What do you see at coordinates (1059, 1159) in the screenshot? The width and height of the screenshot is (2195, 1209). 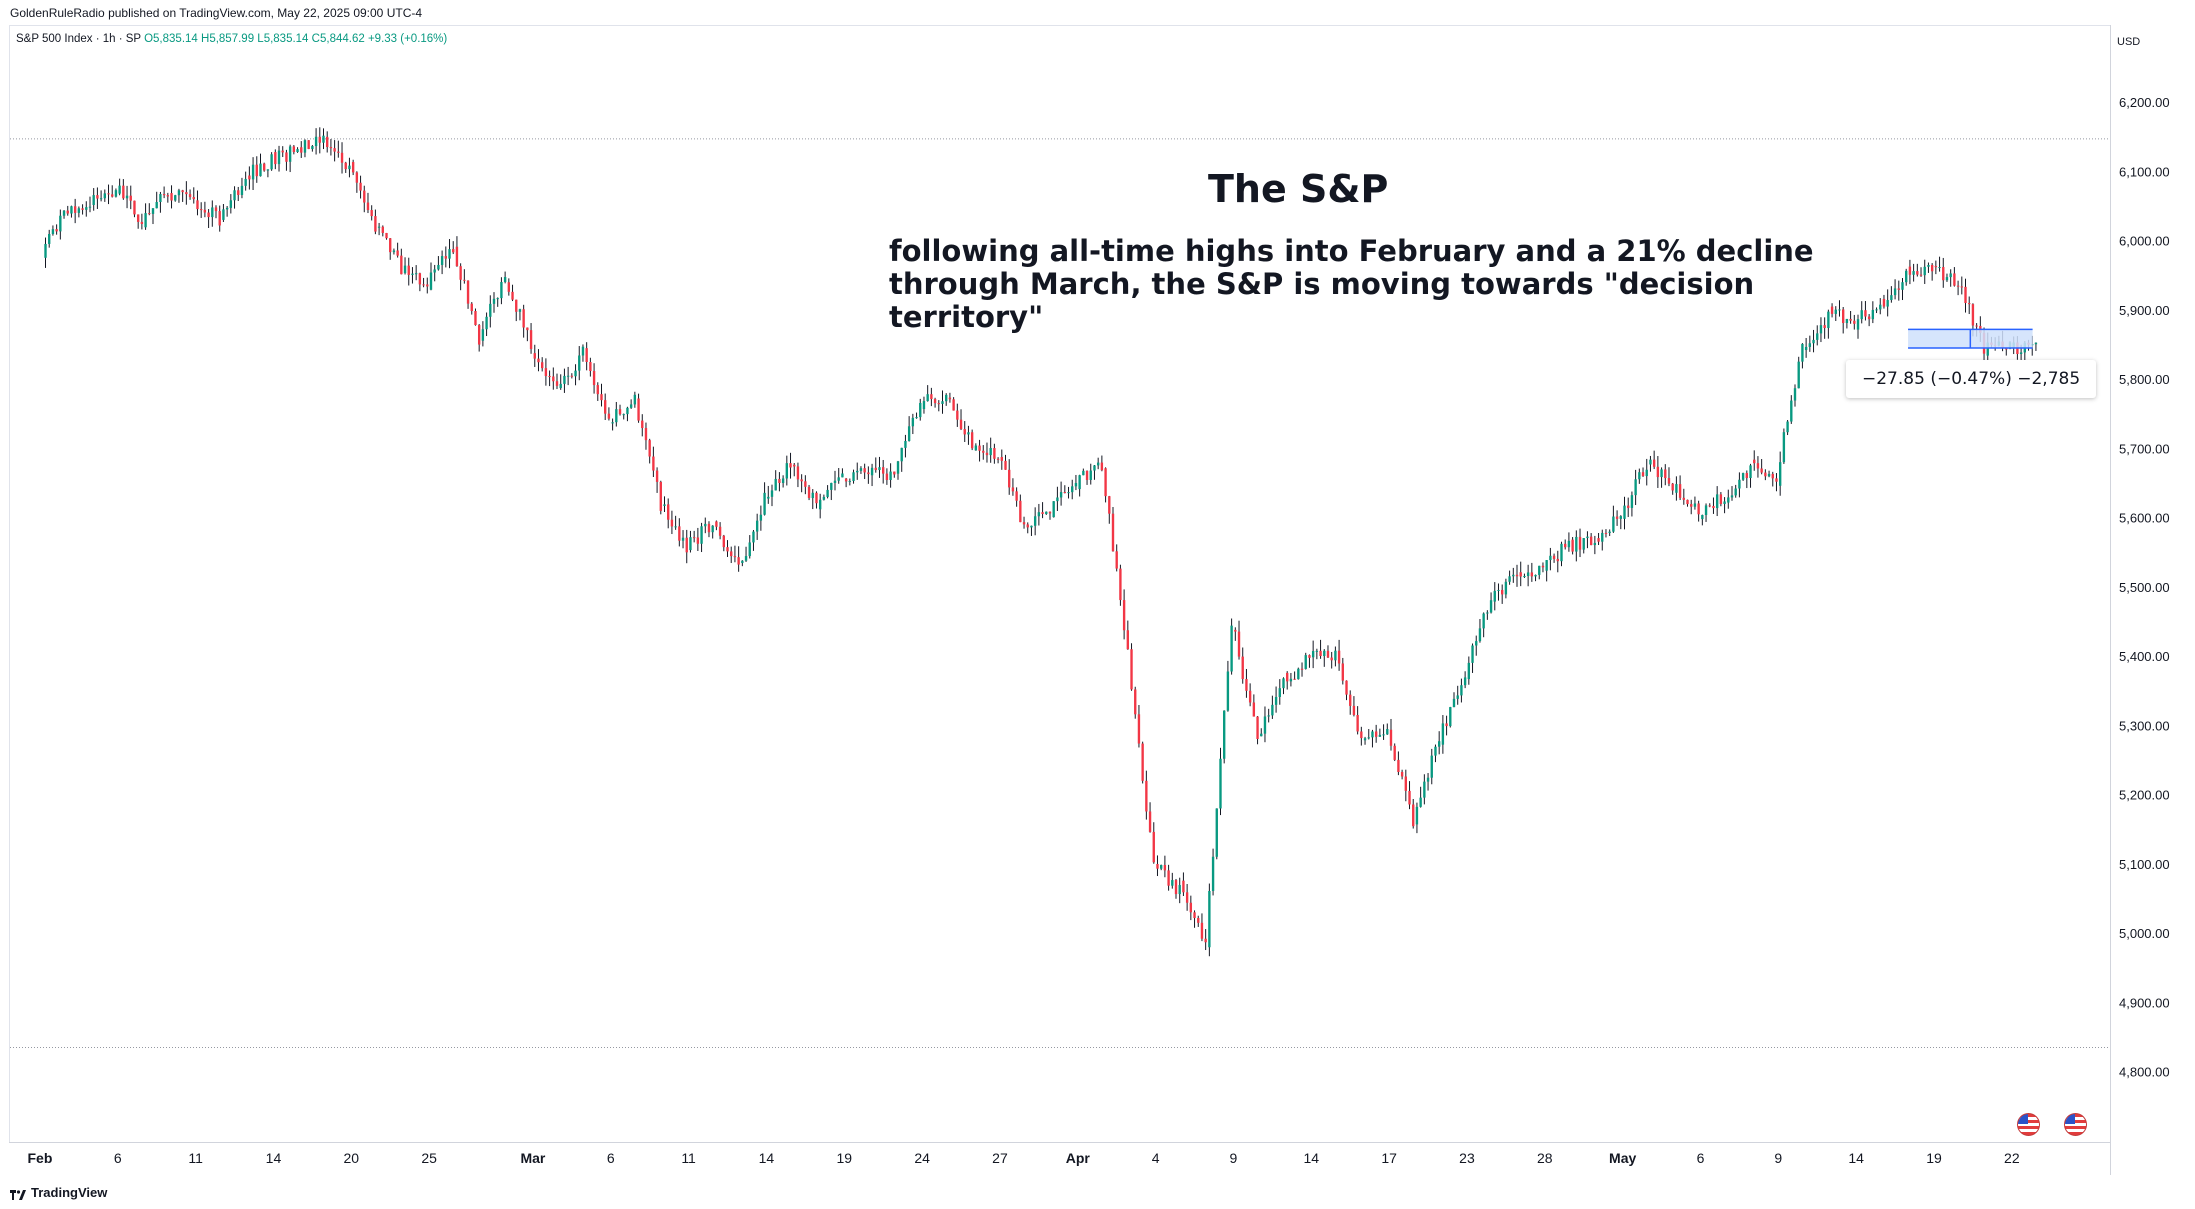 I see `time-axis` at bounding box center [1059, 1159].